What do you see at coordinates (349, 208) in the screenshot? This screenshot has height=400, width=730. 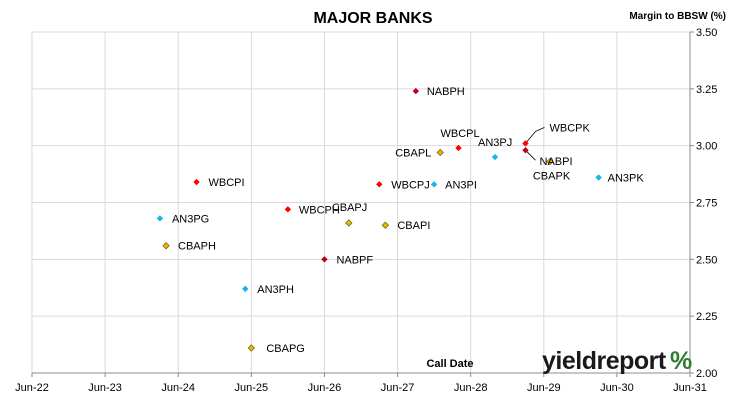 I see `label-cbapj: CBAPJ` at bounding box center [349, 208].